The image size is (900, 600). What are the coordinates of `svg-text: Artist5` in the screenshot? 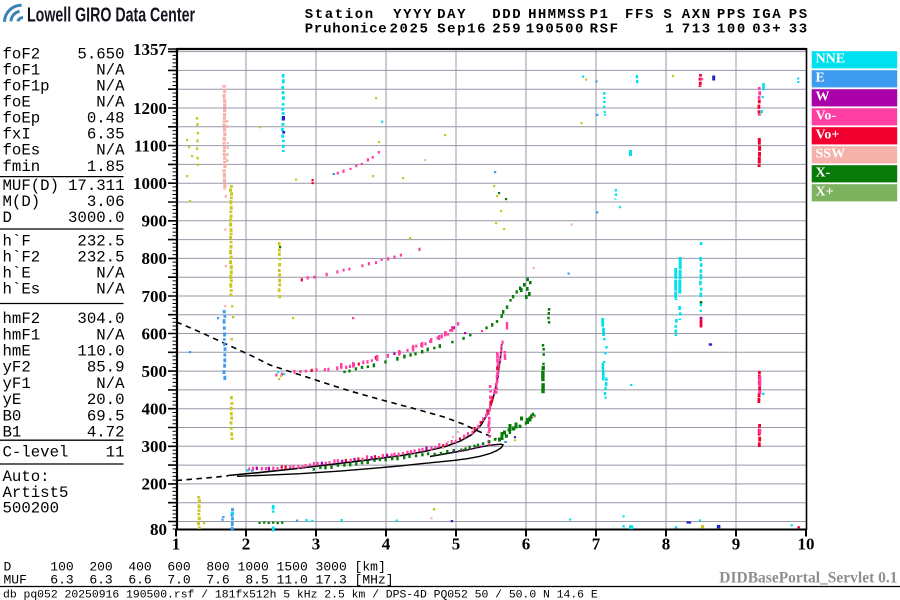 It's located at (36, 493).